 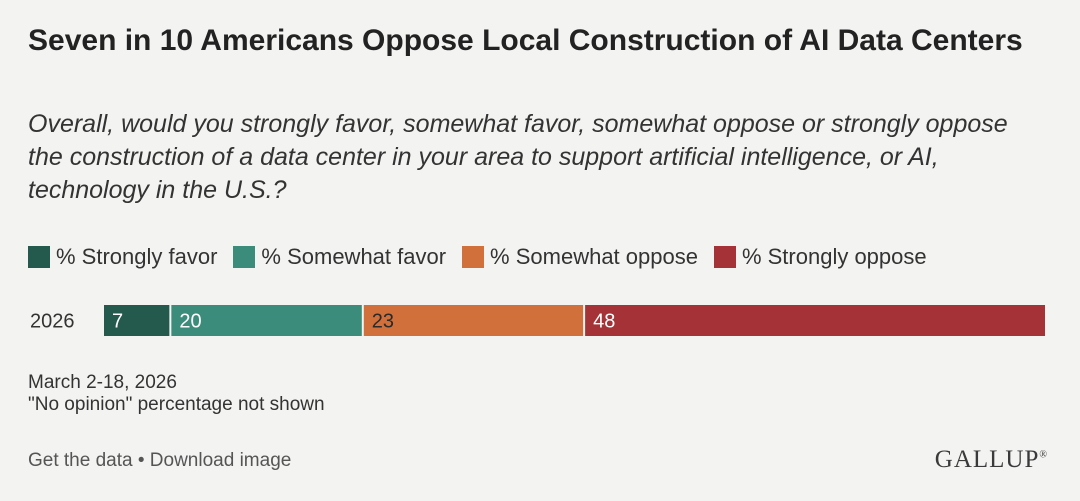 What do you see at coordinates (102, 382) in the screenshot?
I see `survey-dates-note: March 2-18, 2026` at bounding box center [102, 382].